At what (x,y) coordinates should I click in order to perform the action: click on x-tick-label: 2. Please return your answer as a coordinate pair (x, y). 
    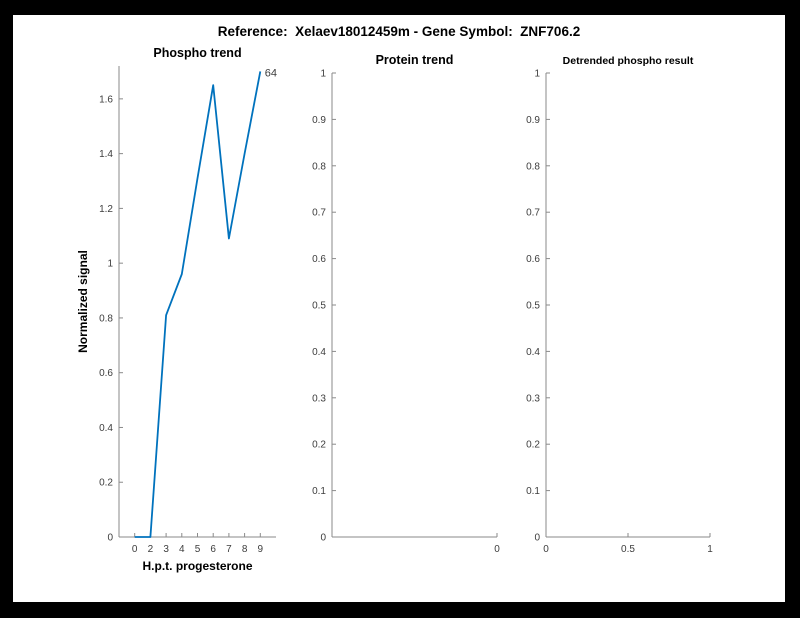
    Looking at the image, I should click on (151, 549).